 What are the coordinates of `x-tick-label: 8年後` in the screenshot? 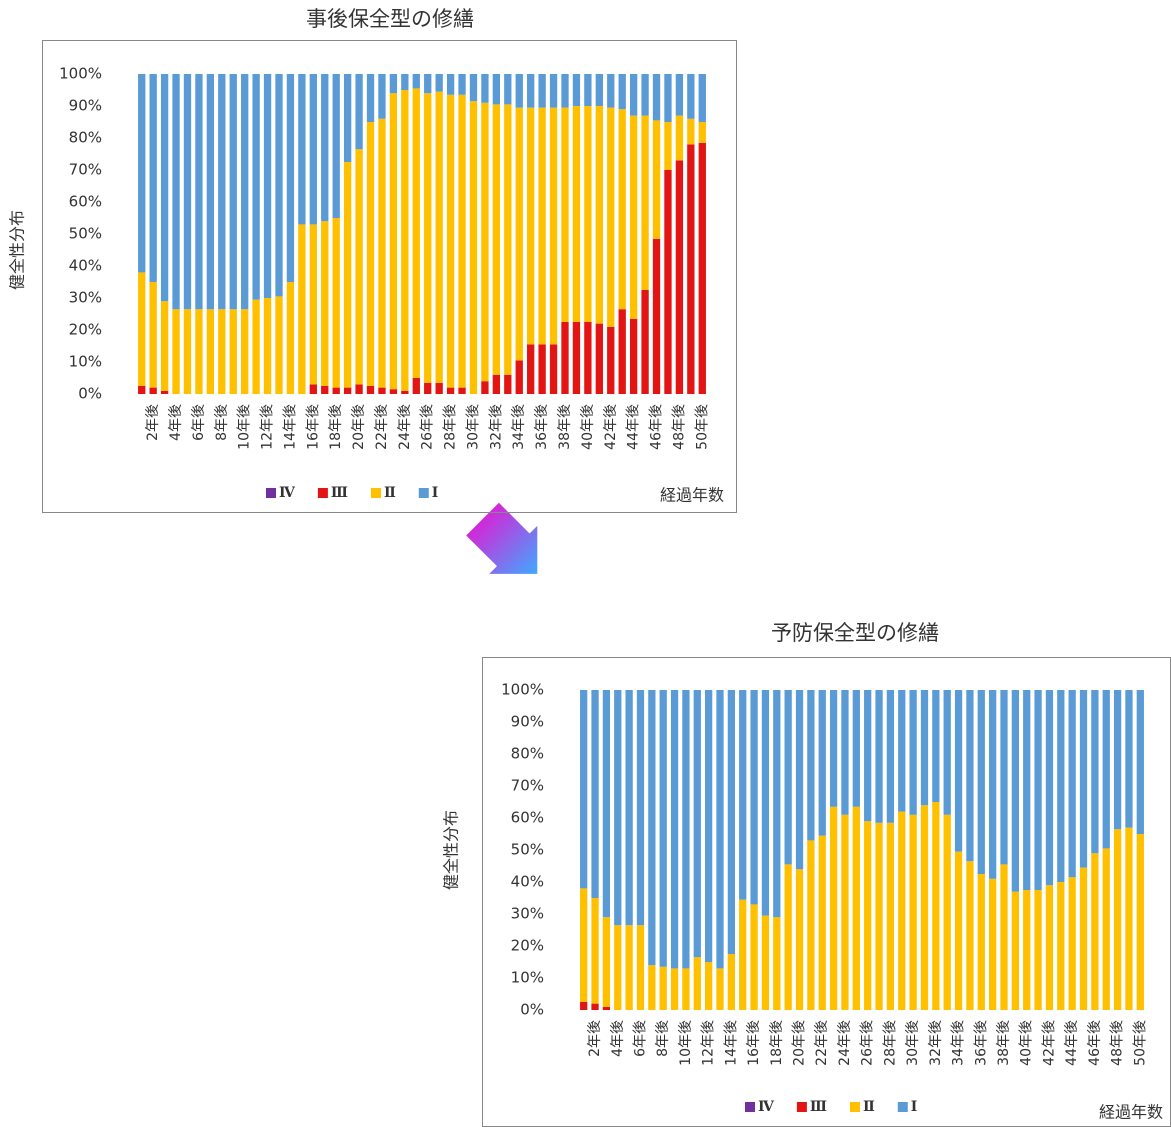 It's located at (663, 1038).